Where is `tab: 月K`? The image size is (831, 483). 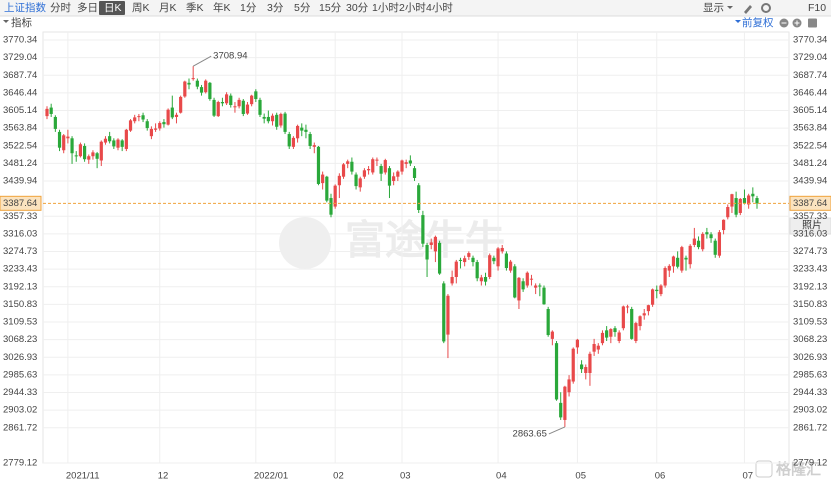 tab: 月K is located at coordinates (168, 8).